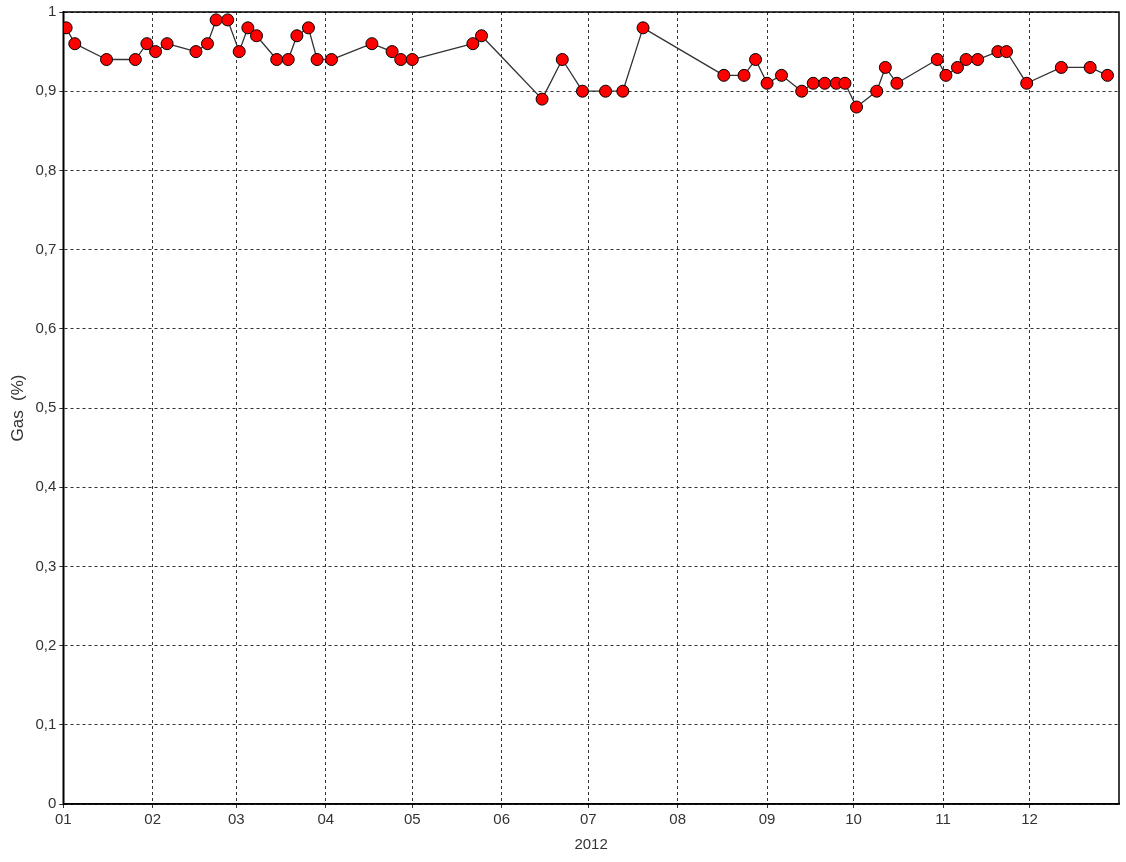  I want to click on x-tick-label: 04, so click(326, 819).